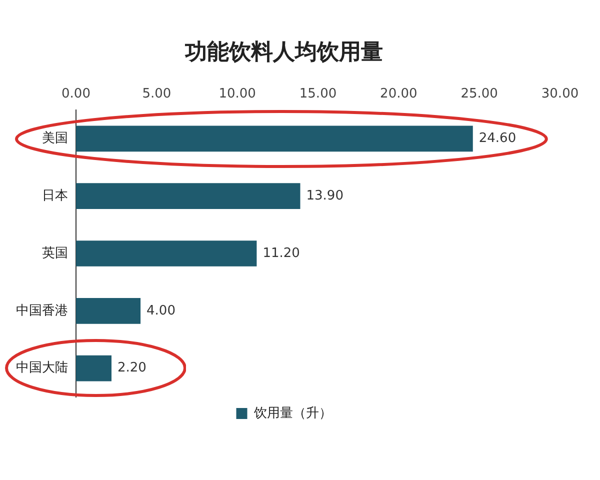  Describe the element at coordinates (497, 138) in the screenshot. I see `data-label: 24.60` at that location.